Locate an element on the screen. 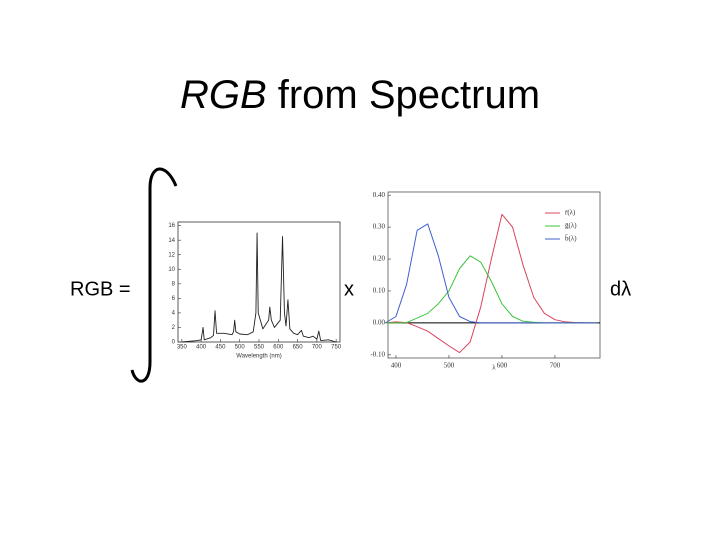 This screenshot has width=720, height=540. legend-label: b̄(λ) is located at coordinates (571, 239).